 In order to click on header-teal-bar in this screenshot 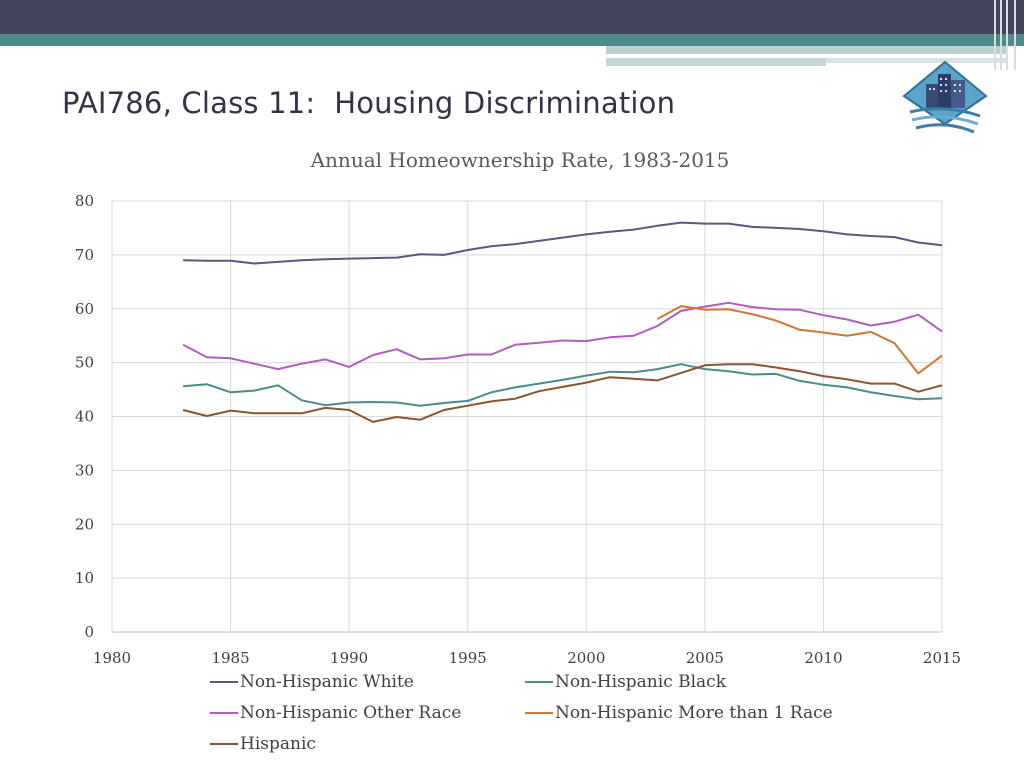, I will do `click(512, 40)`.